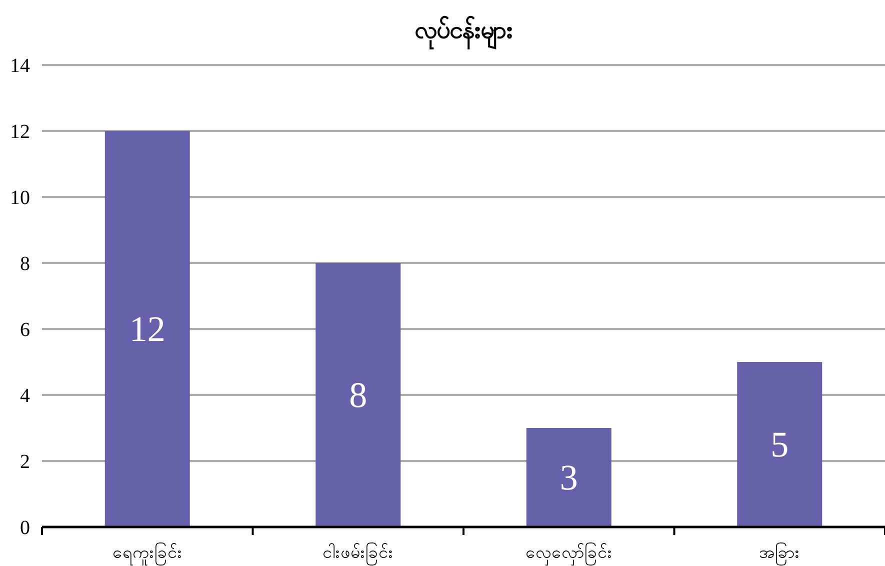  What do you see at coordinates (25, 462) in the screenshot?
I see `y-tick-label: 2` at bounding box center [25, 462].